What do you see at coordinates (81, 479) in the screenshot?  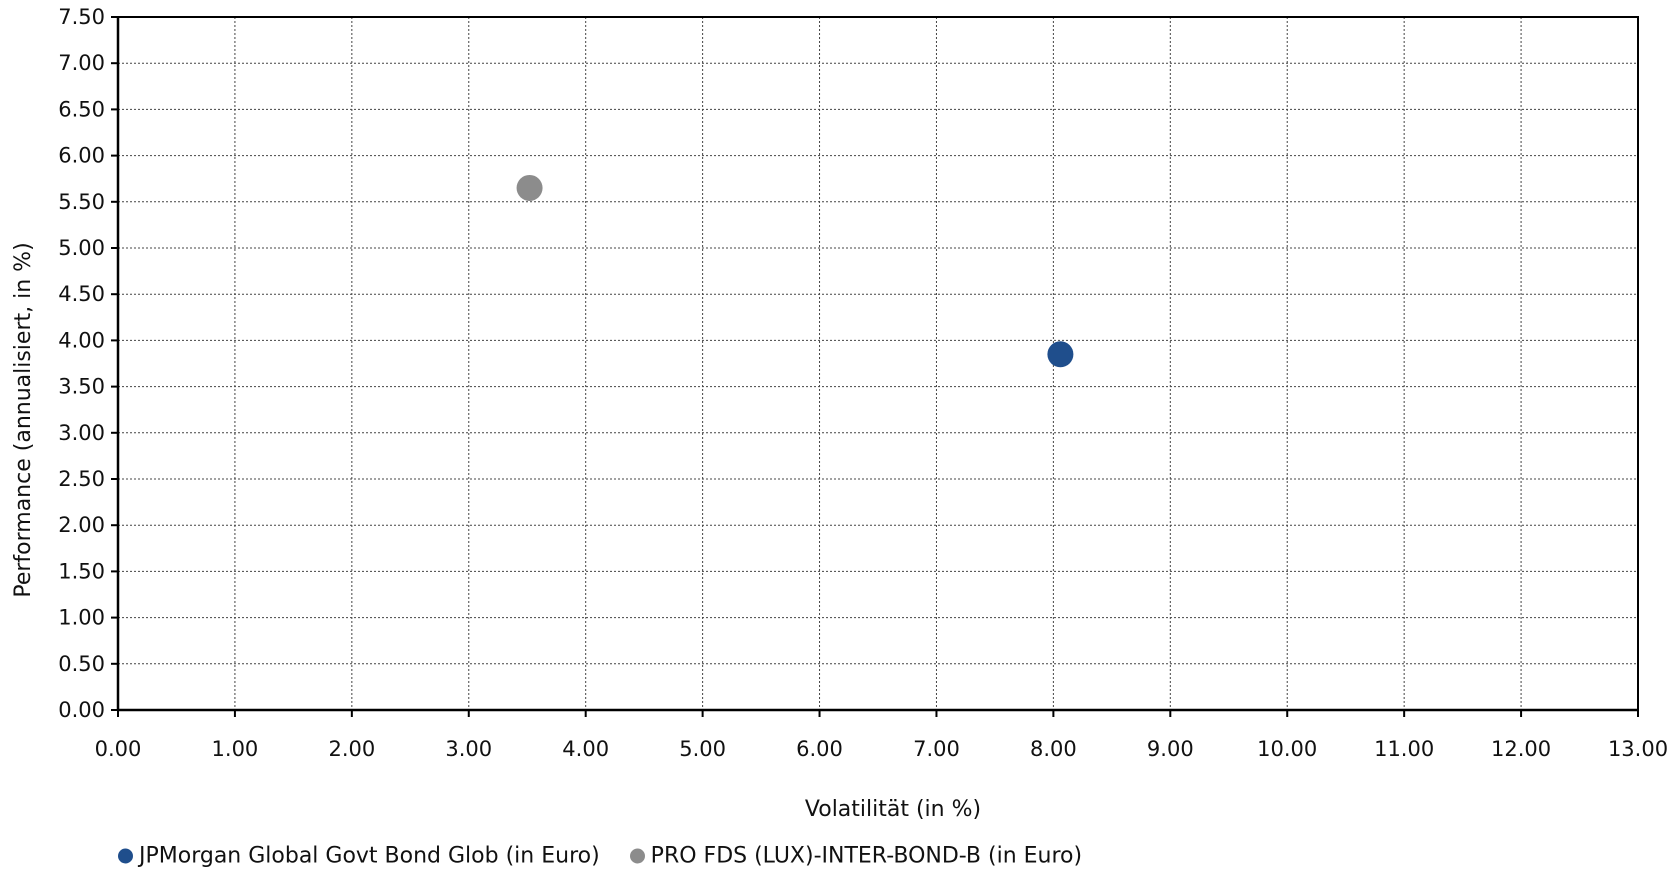 I see `y-tick-label: 2.50` at bounding box center [81, 479].